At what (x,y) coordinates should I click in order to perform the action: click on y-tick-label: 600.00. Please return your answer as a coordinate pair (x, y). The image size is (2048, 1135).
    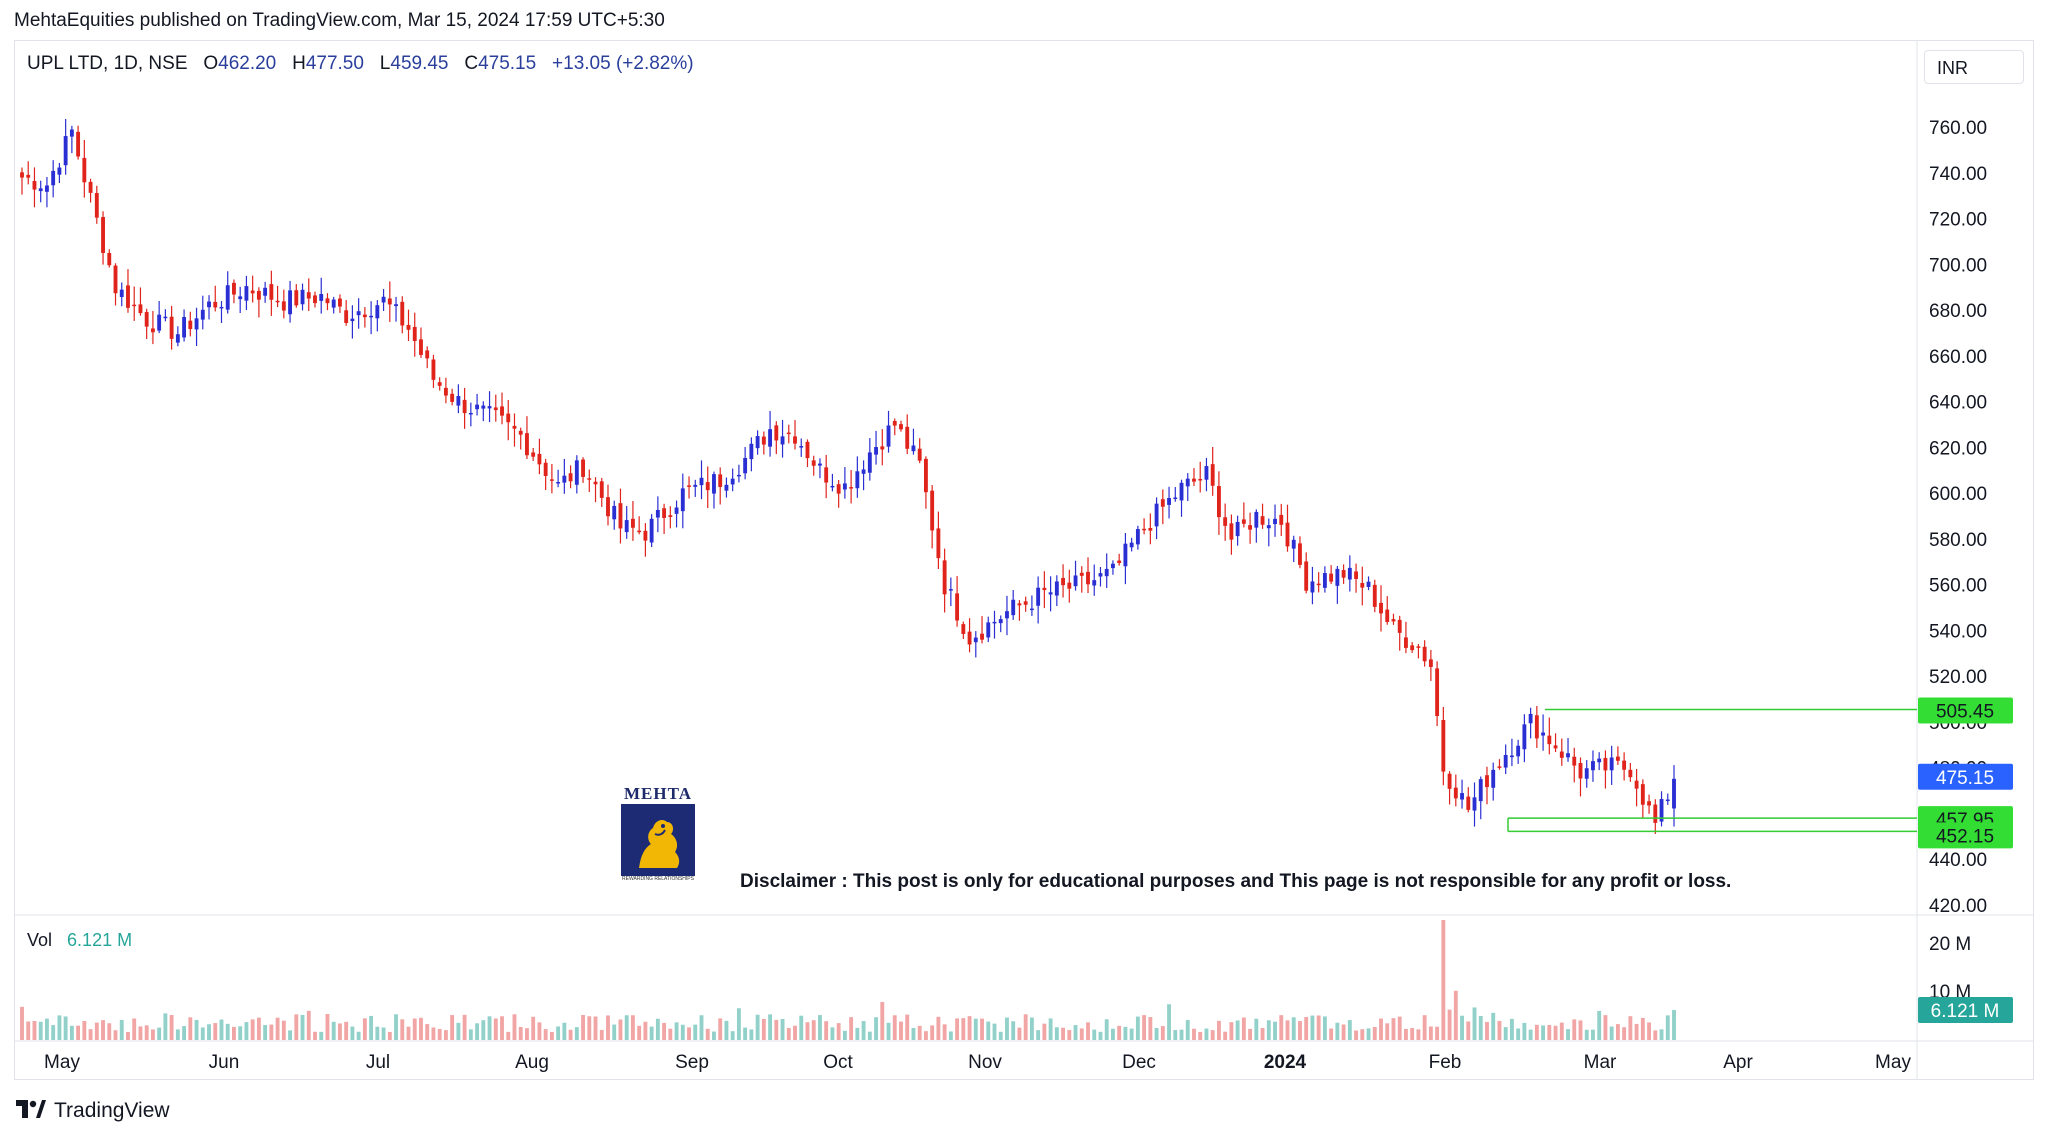
    Looking at the image, I should click on (1958, 494).